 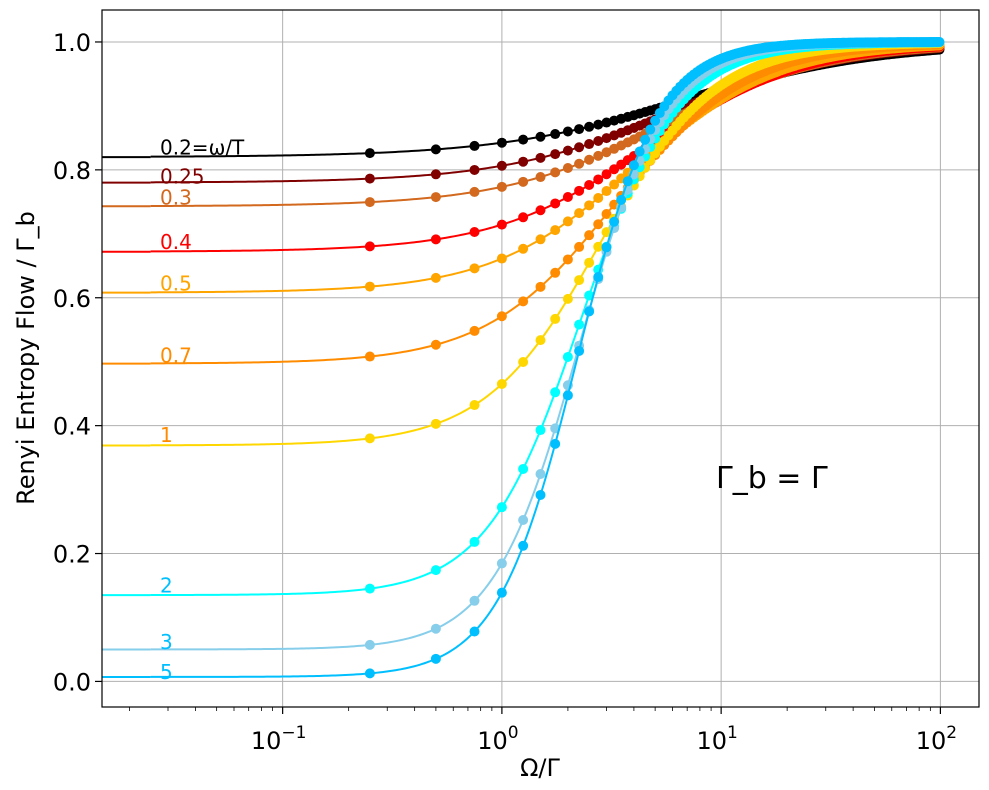 I want to click on x-tick-label: 10¹, so click(x=716, y=739).